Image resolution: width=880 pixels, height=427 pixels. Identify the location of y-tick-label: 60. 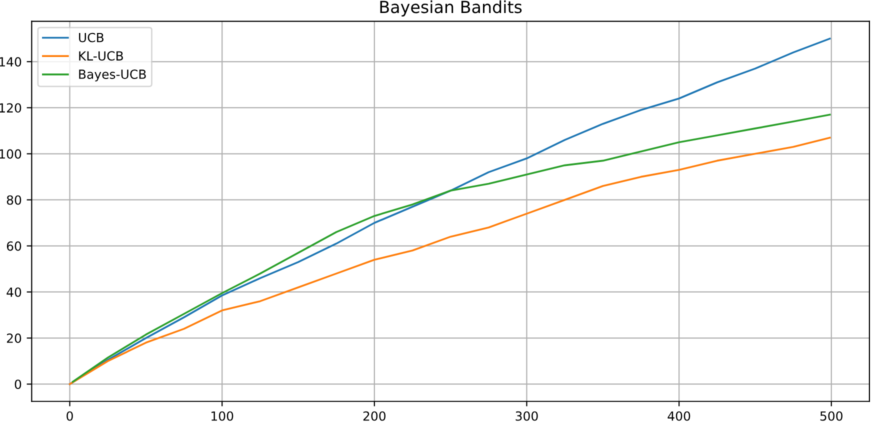
(14, 246).